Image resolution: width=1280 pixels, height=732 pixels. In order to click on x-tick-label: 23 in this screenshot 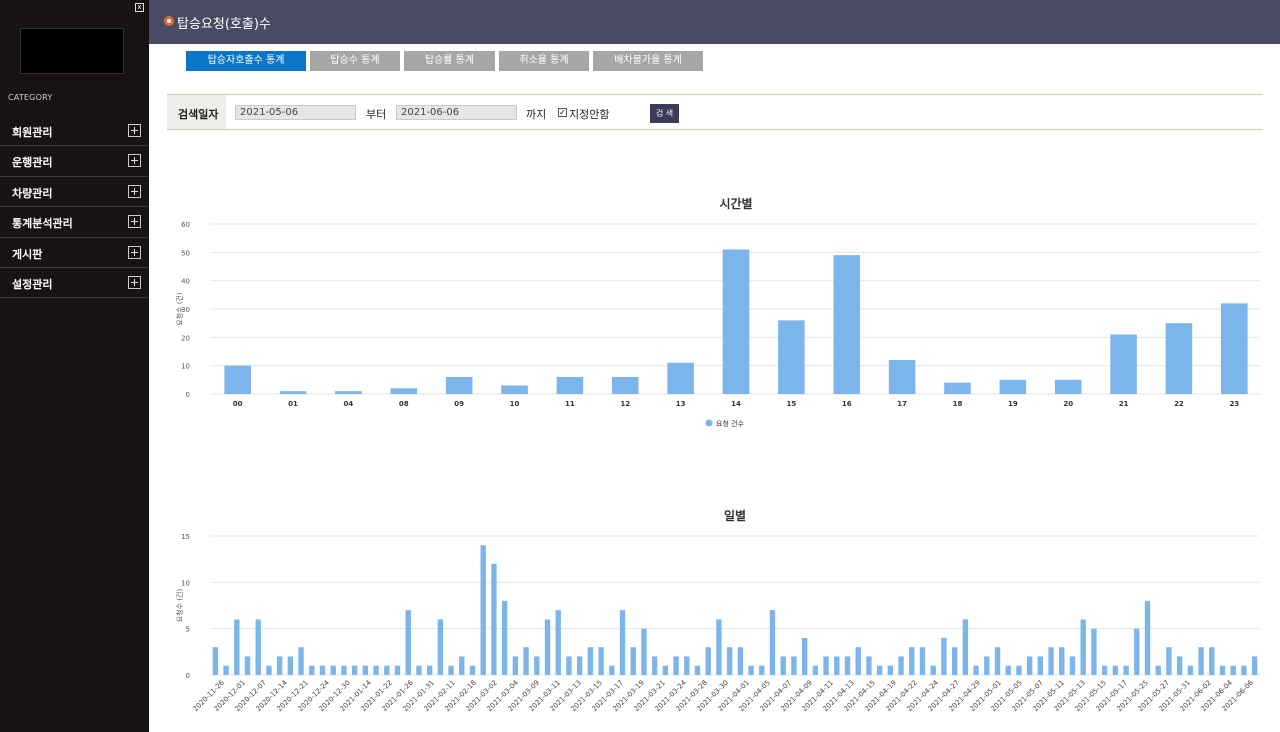, I will do `click(1234, 404)`.